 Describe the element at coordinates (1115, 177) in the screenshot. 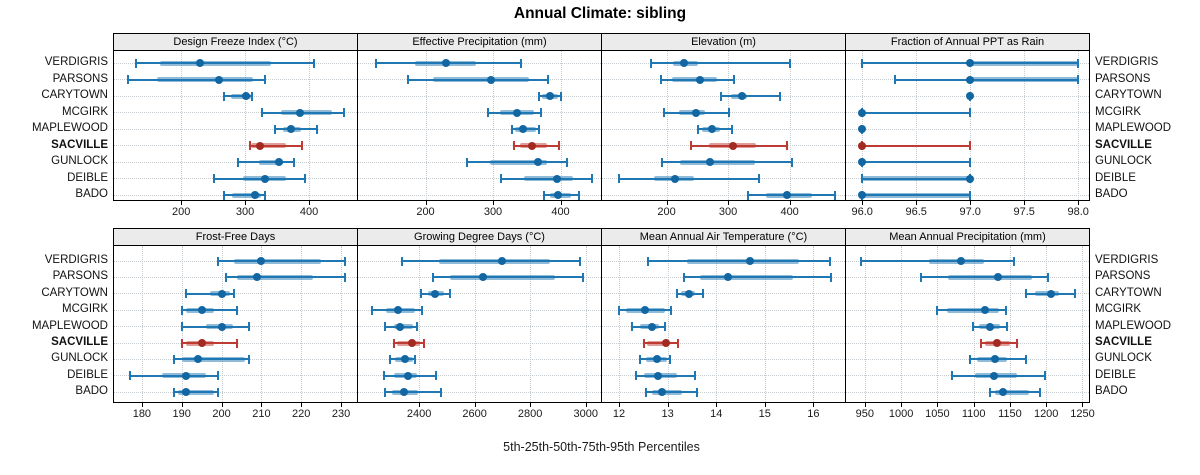

I see `station-label-right: DEIBLE` at that location.